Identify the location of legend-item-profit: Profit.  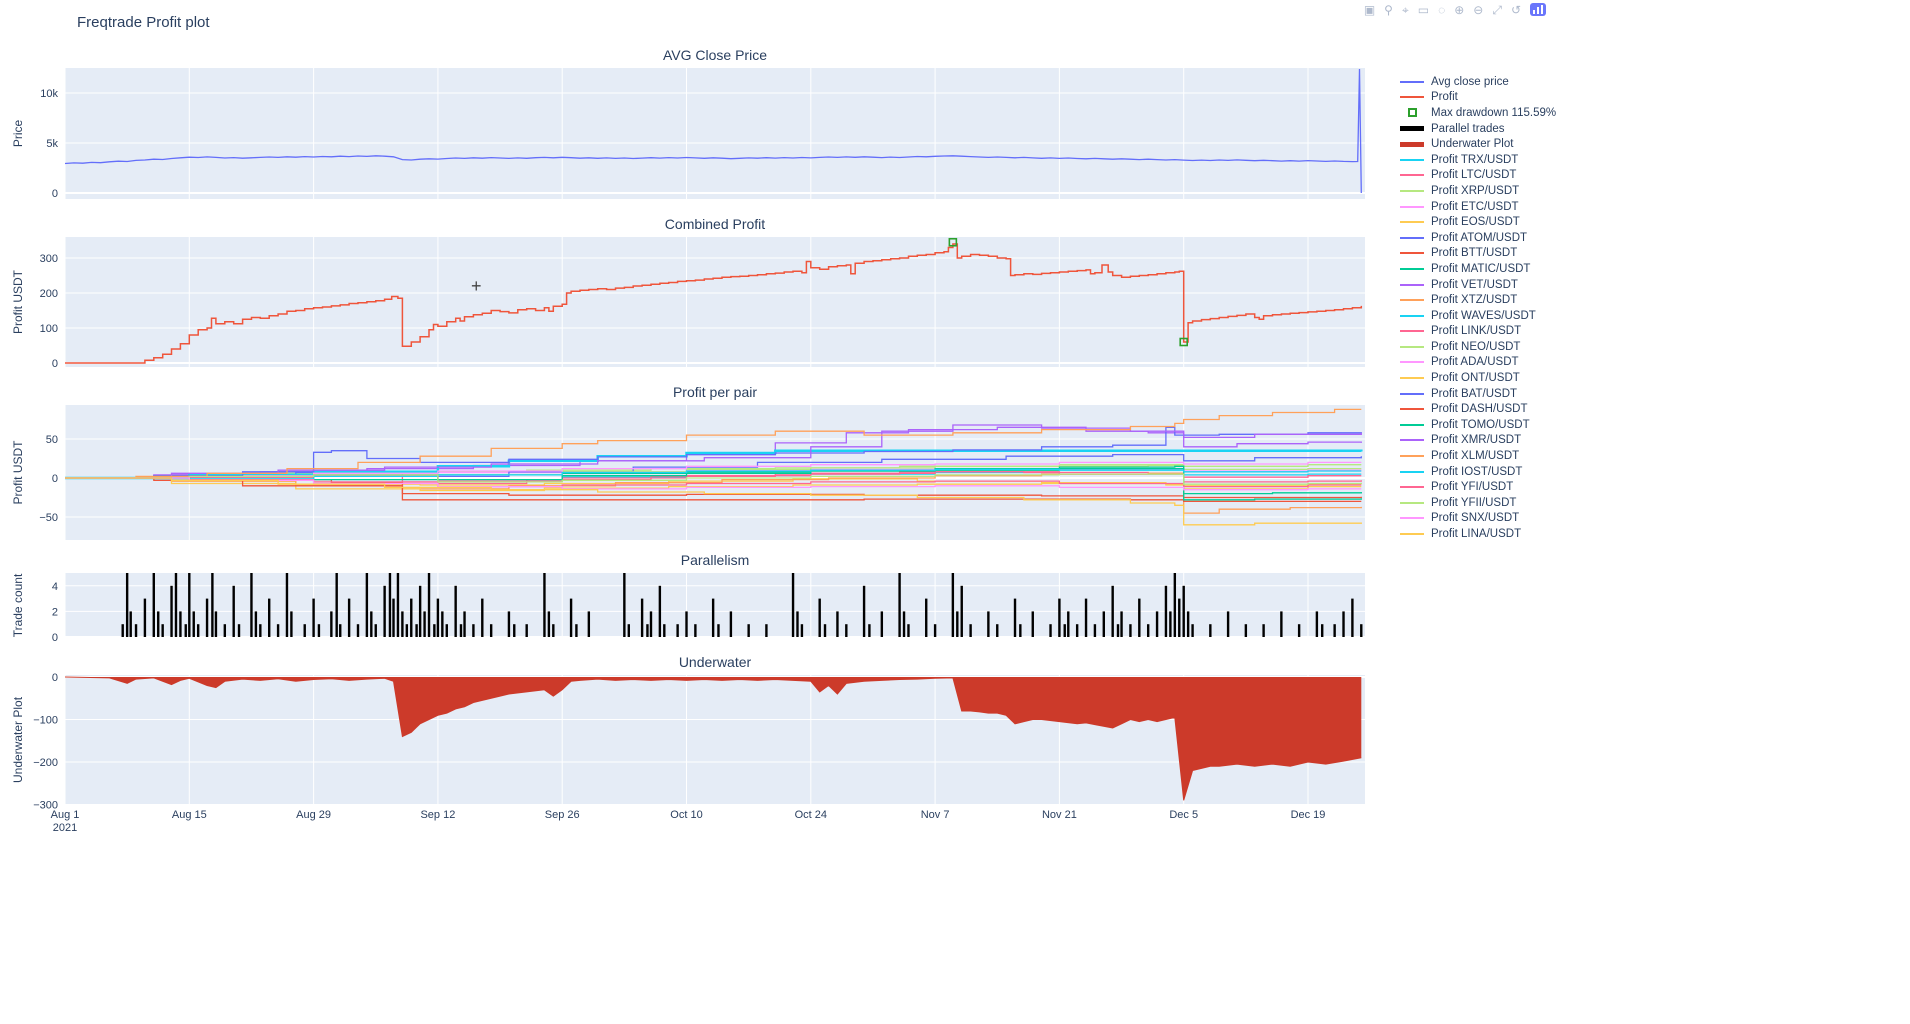
(1477, 98).